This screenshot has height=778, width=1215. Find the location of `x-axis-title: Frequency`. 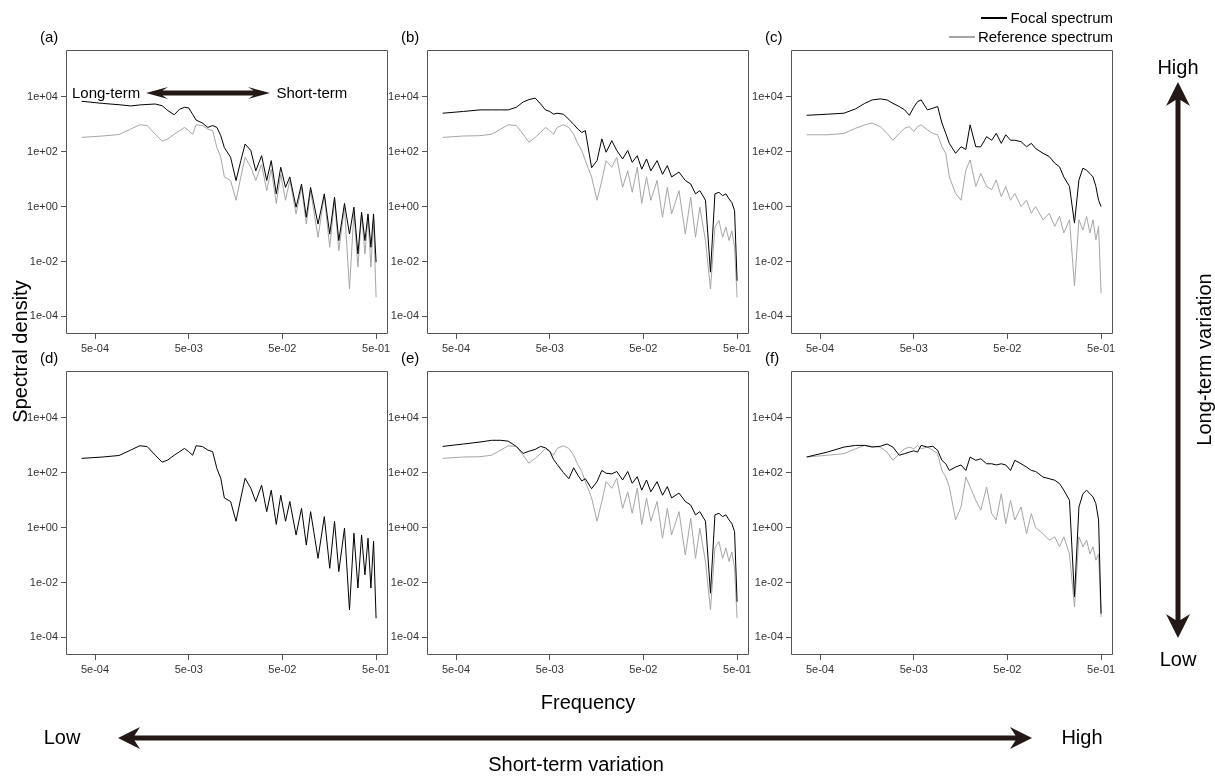

x-axis-title: Frequency is located at coordinates (588, 702).